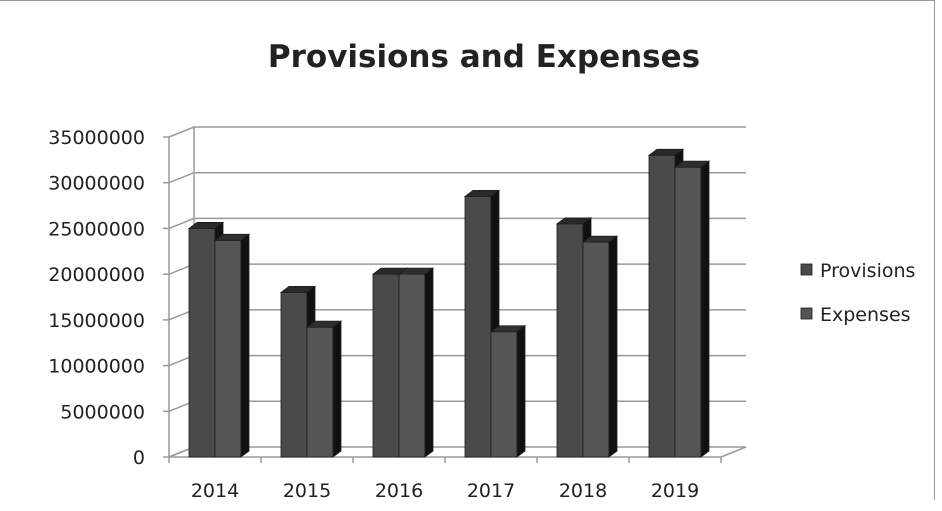  What do you see at coordinates (675, 491) in the screenshot?
I see `x-tick-label: 2019` at bounding box center [675, 491].